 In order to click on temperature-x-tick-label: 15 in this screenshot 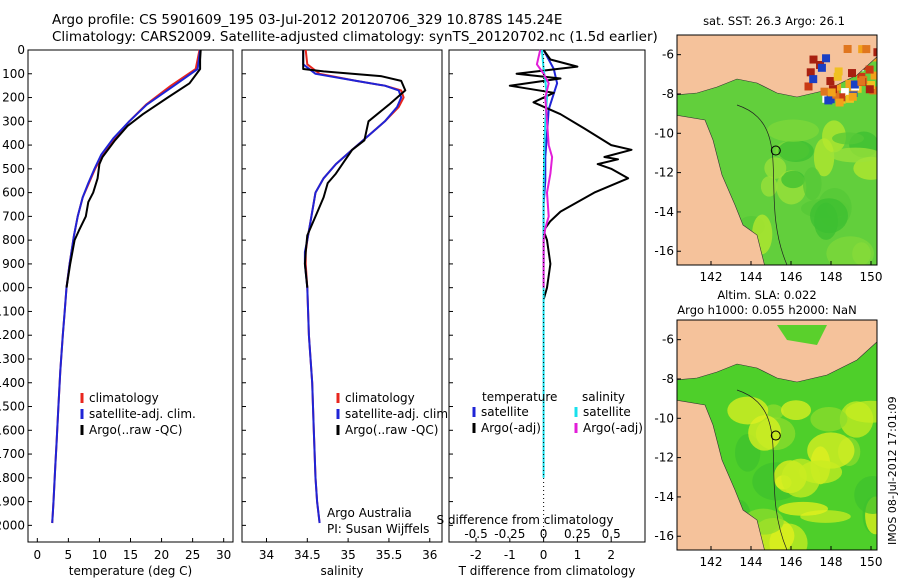, I will do `click(130, 555)`.